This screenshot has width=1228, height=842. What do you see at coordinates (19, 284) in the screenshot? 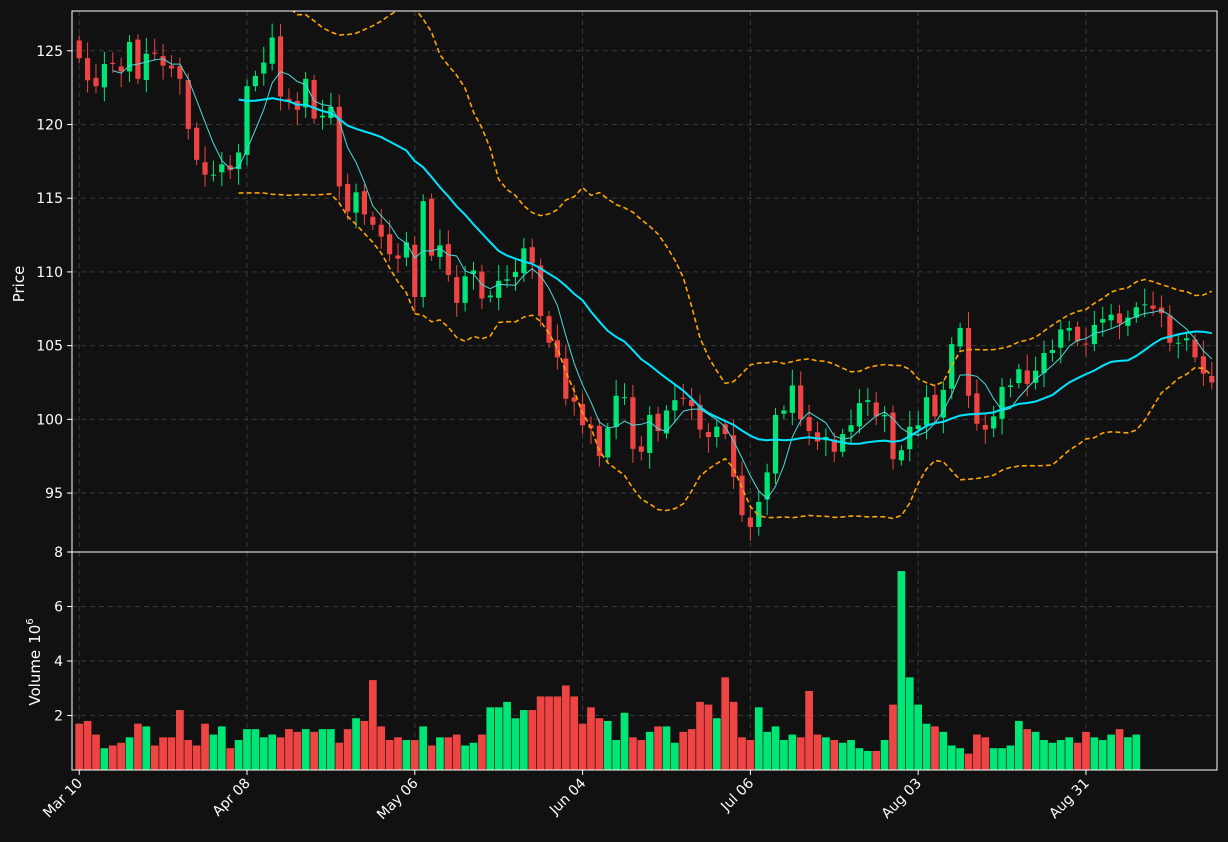
I see `price-axis-label: Price` at bounding box center [19, 284].